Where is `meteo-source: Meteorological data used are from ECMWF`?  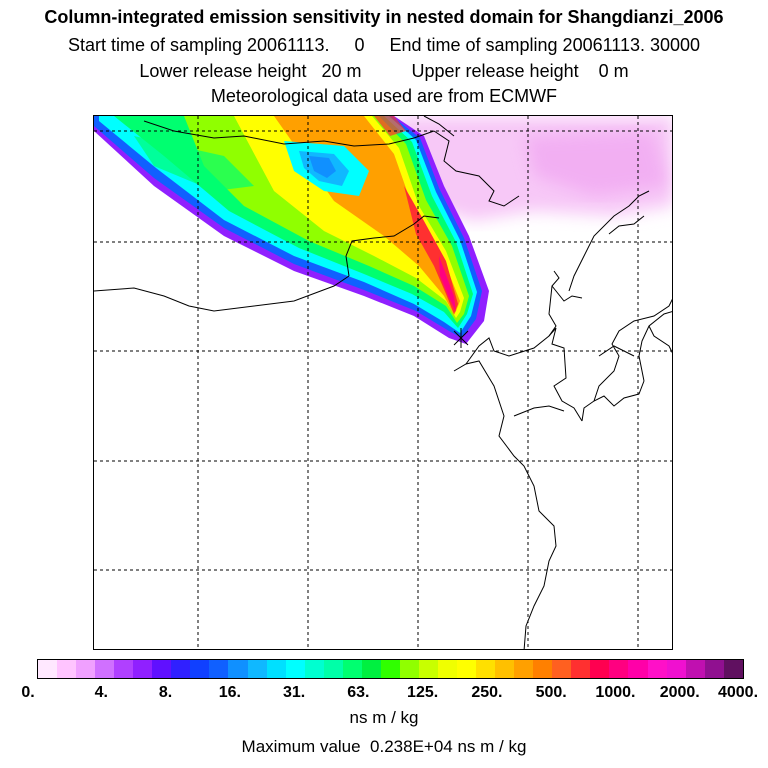
meteo-source: Meteorological data used are from ECMWF is located at coordinates (384, 96).